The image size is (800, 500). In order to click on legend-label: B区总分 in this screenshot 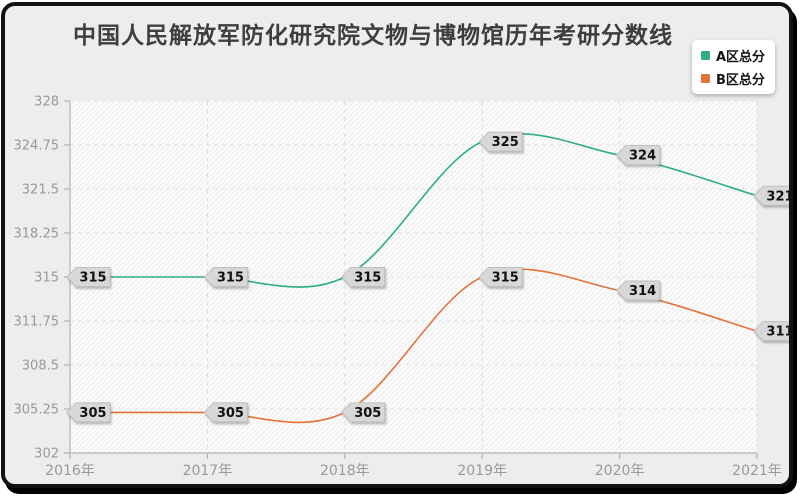, I will do `click(740, 80)`.